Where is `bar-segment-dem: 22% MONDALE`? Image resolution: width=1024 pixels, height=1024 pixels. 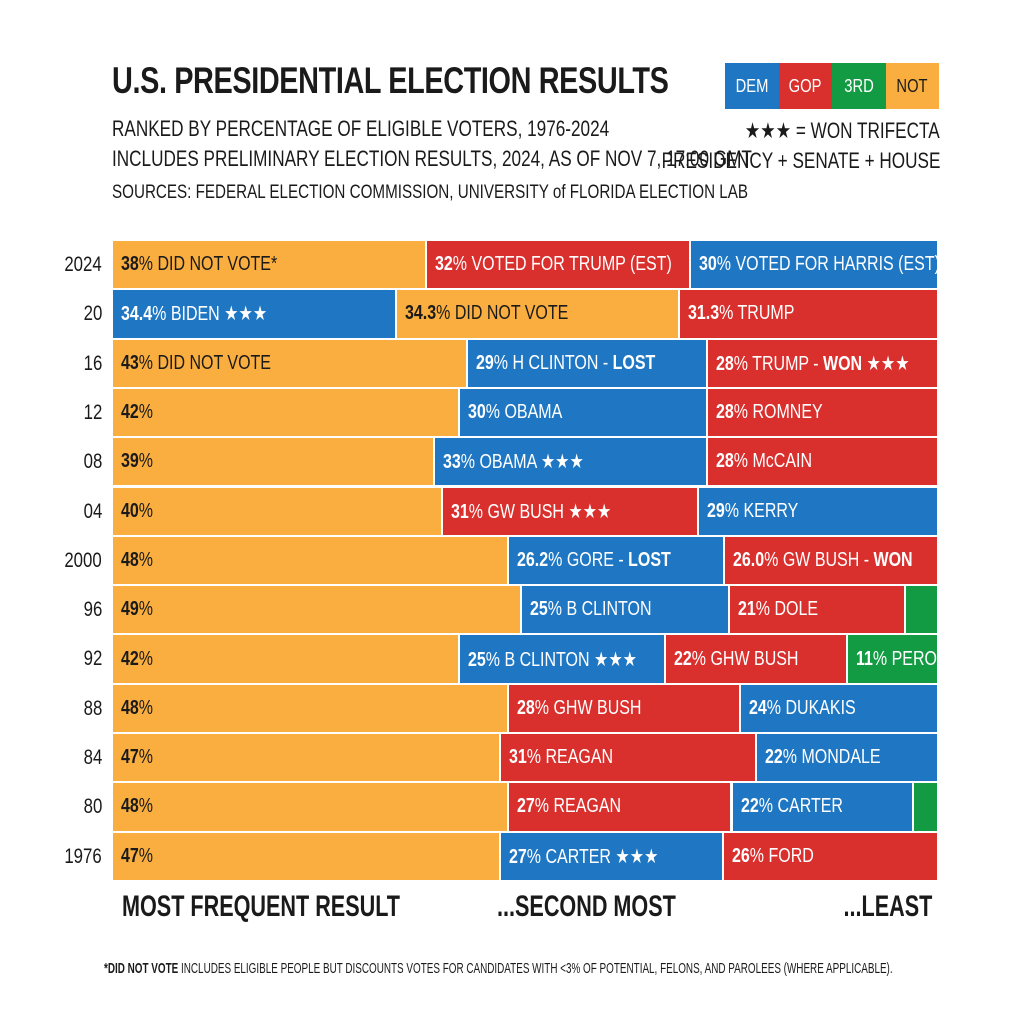
bar-segment-dem: 22% MONDALE is located at coordinates (847, 758).